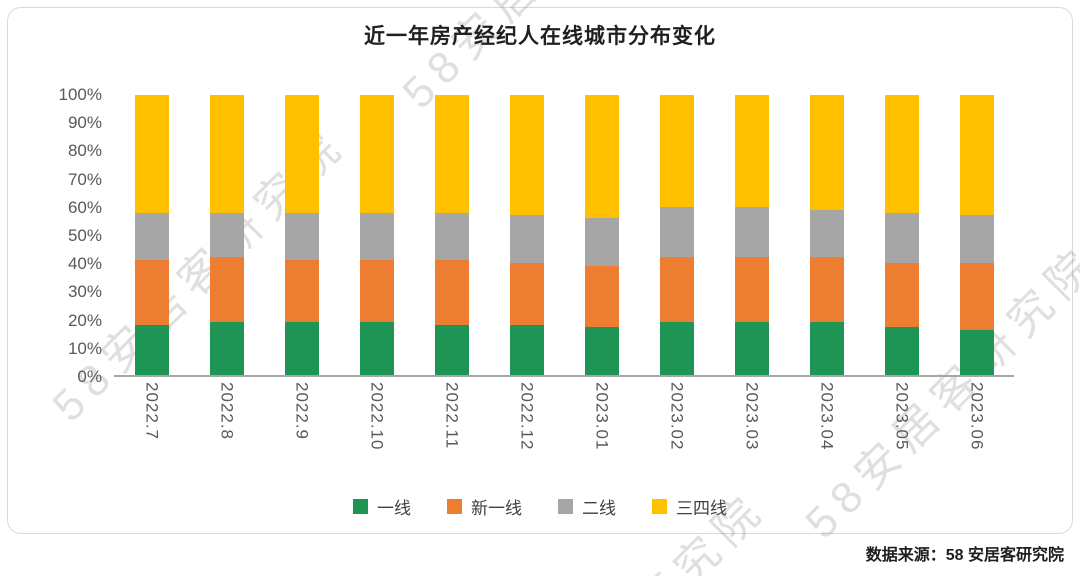 This screenshot has width=1080, height=576. Describe the element at coordinates (226, 437) in the screenshot. I see `x-axis-slot: 2022.8` at that location.